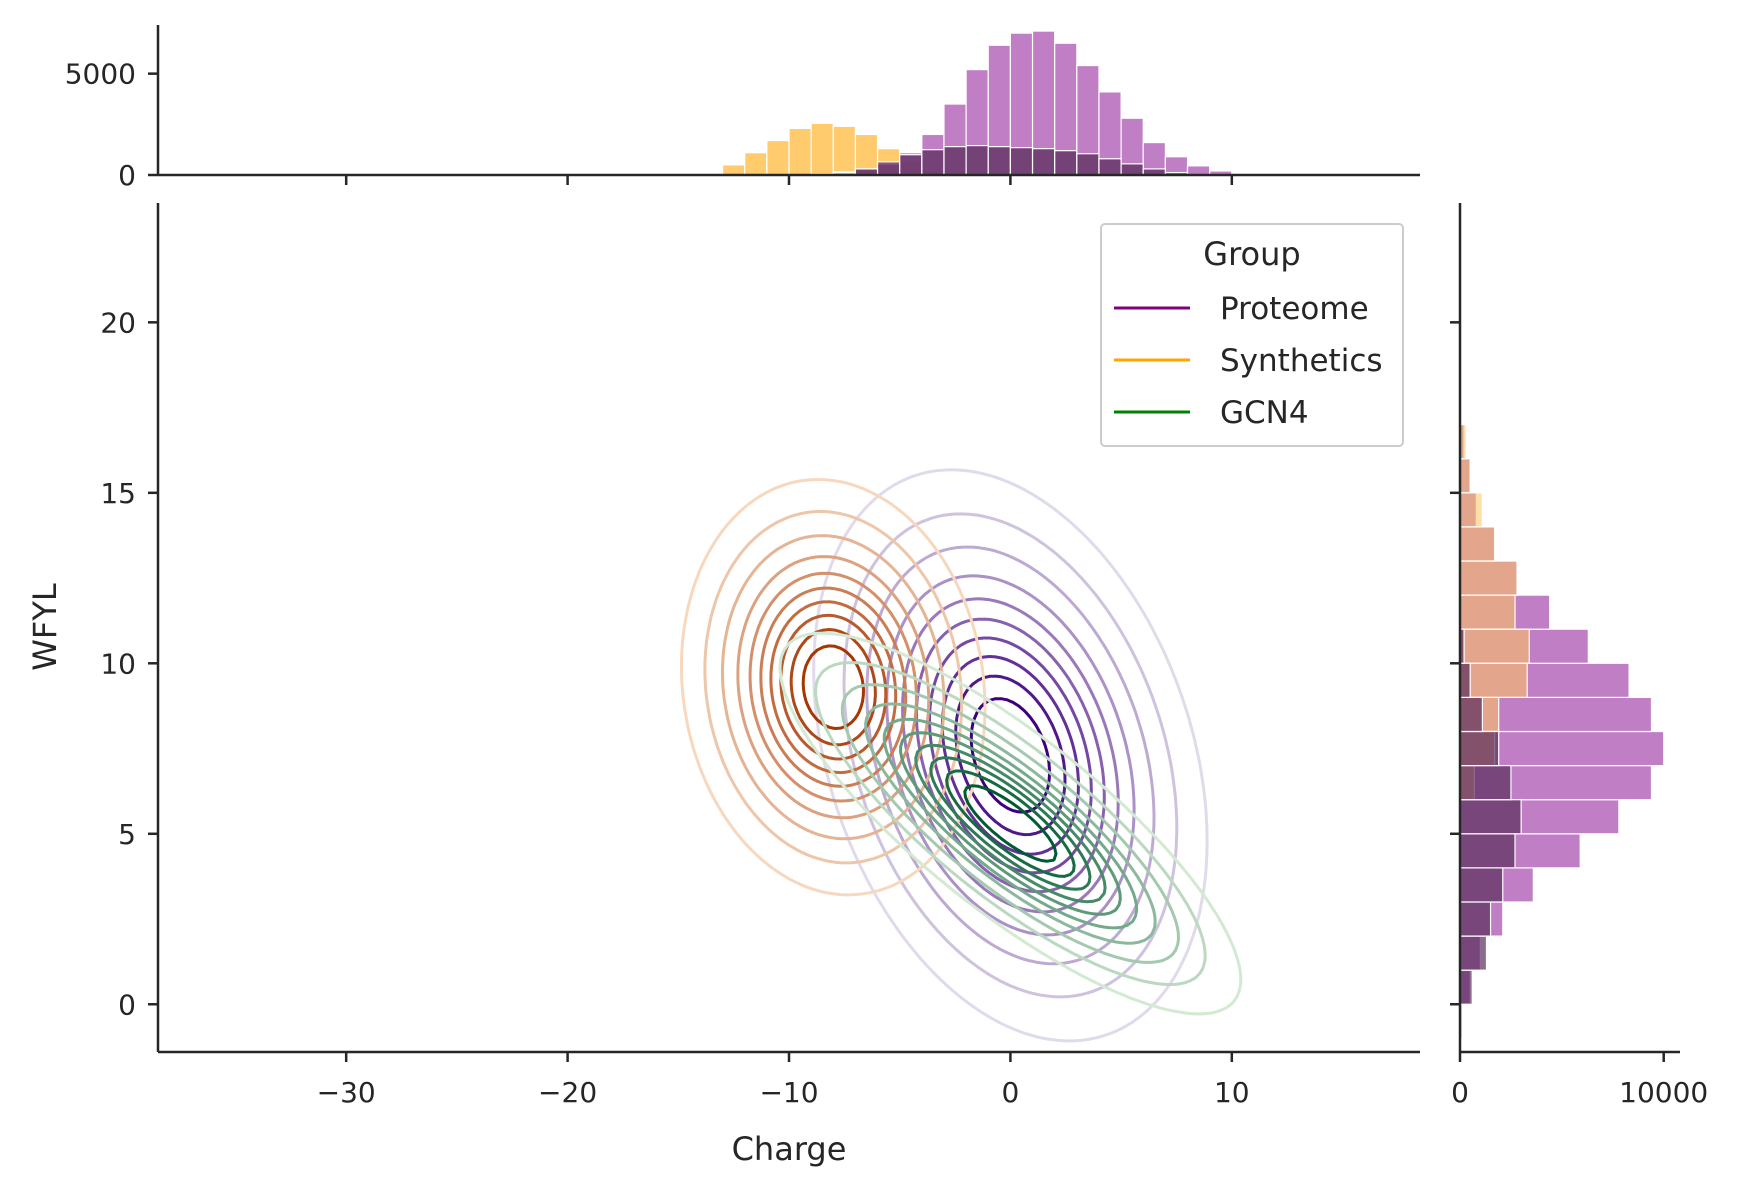 This screenshot has width=1744, height=1202. Describe the element at coordinates (1264, 413) in the screenshot. I see `legend-label-gcn4: GCN4` at that location.